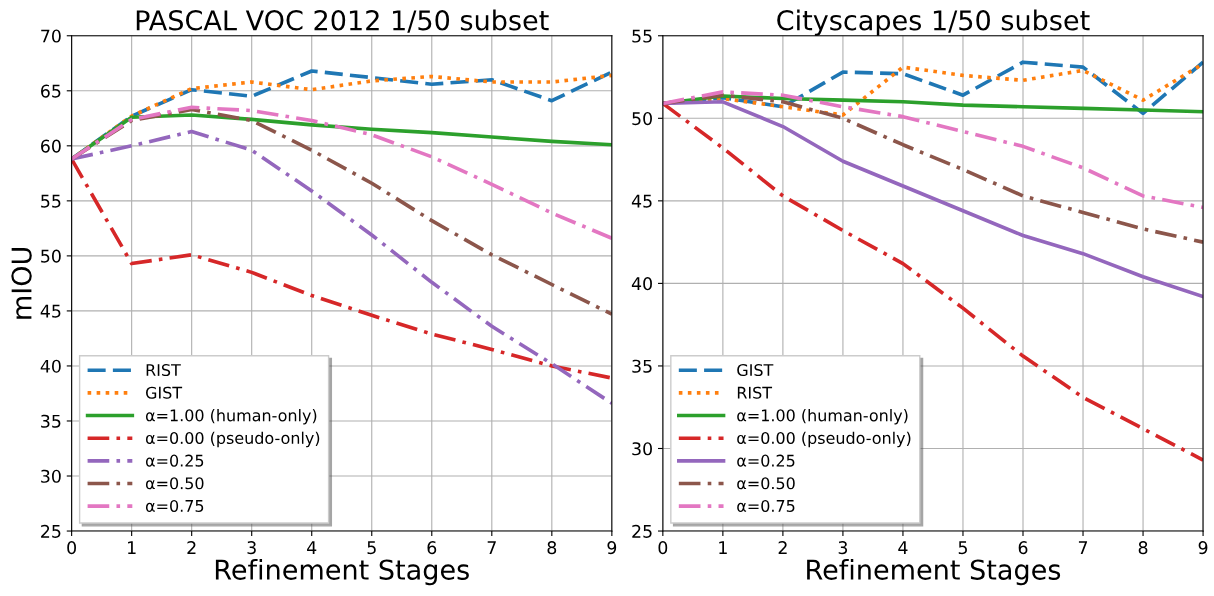  I want to click on chart-title: Cityscapes 1/50 subset, so click(933, 22).